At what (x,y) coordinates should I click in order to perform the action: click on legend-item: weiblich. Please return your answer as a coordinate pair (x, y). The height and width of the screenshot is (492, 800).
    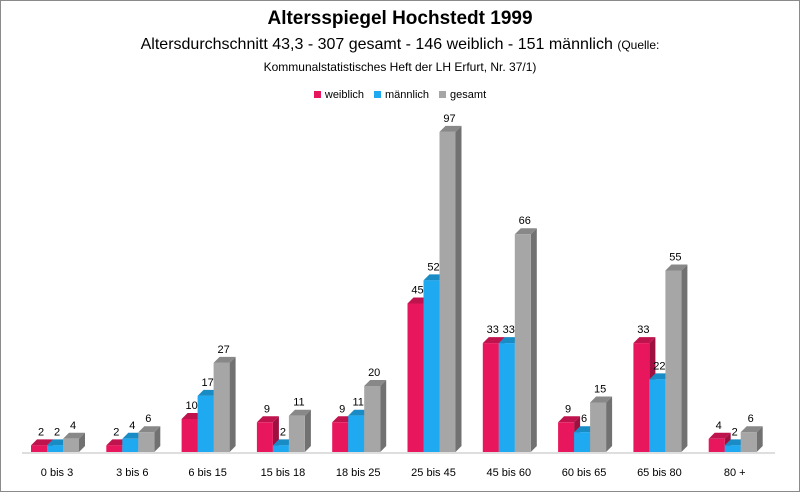
    Looking at the image, I should click on (339, 95).